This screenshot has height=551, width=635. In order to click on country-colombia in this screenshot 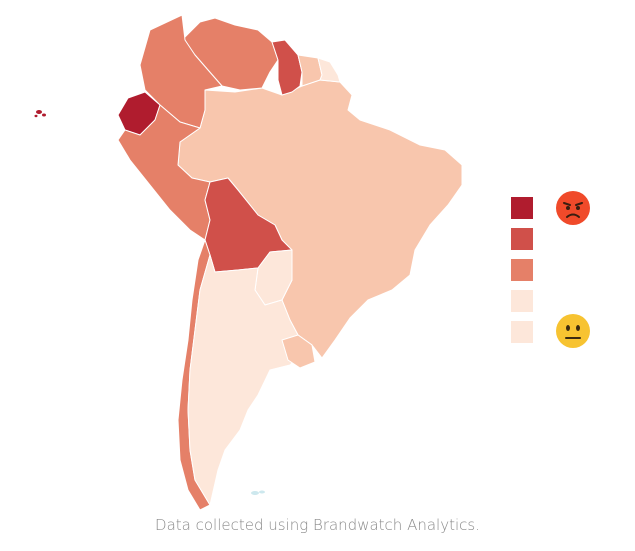, I will do `click(181, 71)`.